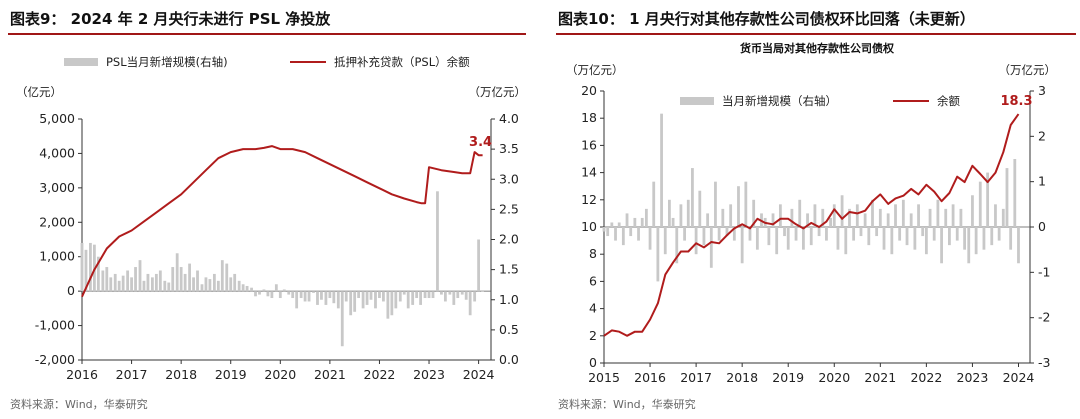 Image resolution: width=1080 pixels, height=419 pixels. Describe the element at coordinates (509, 208) in the screenshot. I see `y-right-tick-label: 2.5` at that location.